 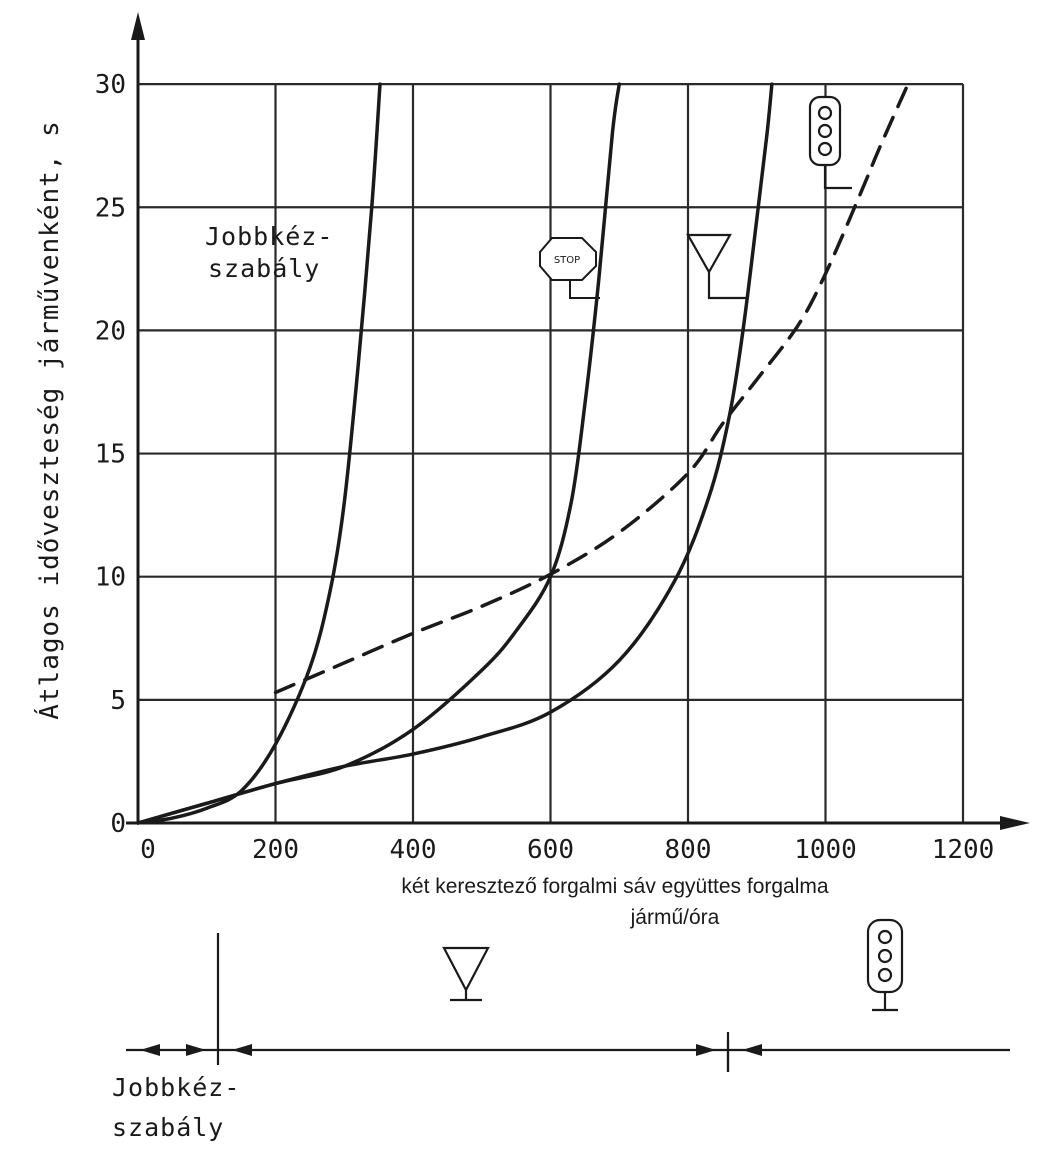 What do you see at coordinates (118, 824) in the screenshot?
I see `y-tick-label: 0` at bounding box center [118, 824].